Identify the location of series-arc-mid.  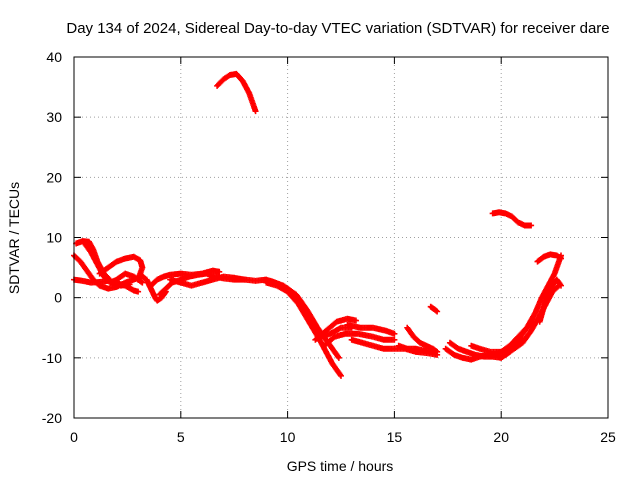
(512, 219).